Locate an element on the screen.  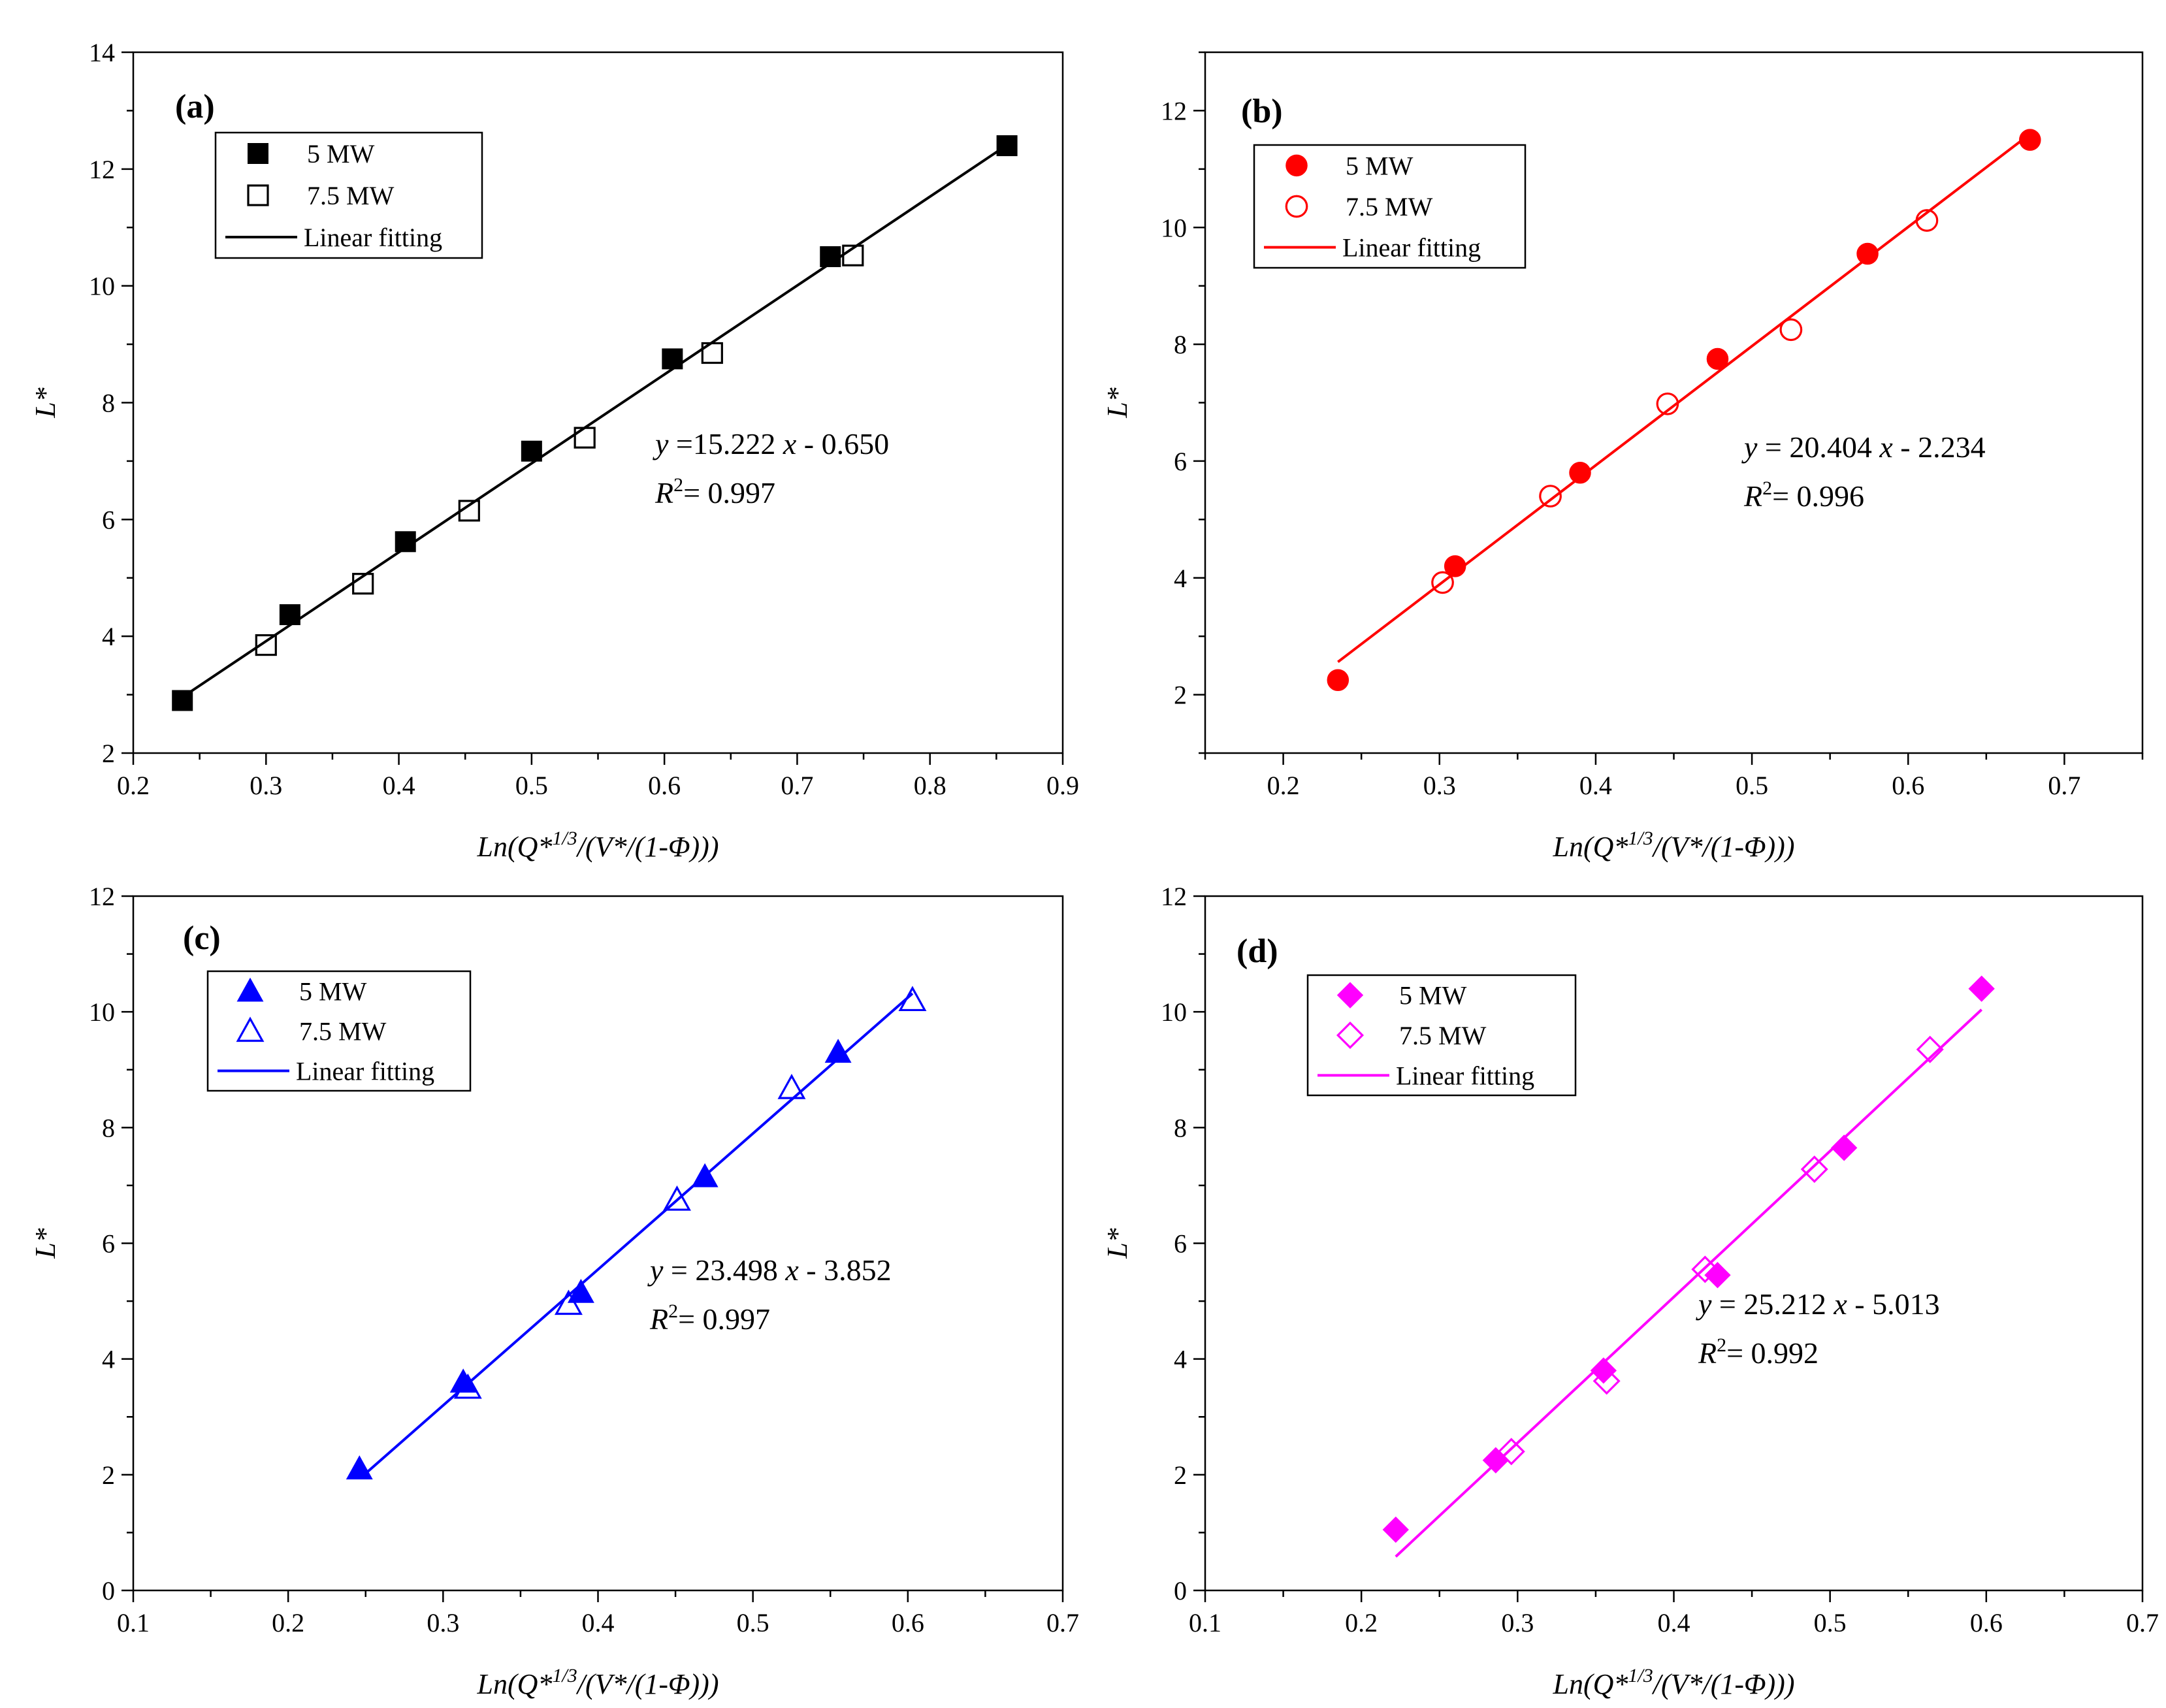
x-tick-label: 0.8 is located at coordinates (930, 786).